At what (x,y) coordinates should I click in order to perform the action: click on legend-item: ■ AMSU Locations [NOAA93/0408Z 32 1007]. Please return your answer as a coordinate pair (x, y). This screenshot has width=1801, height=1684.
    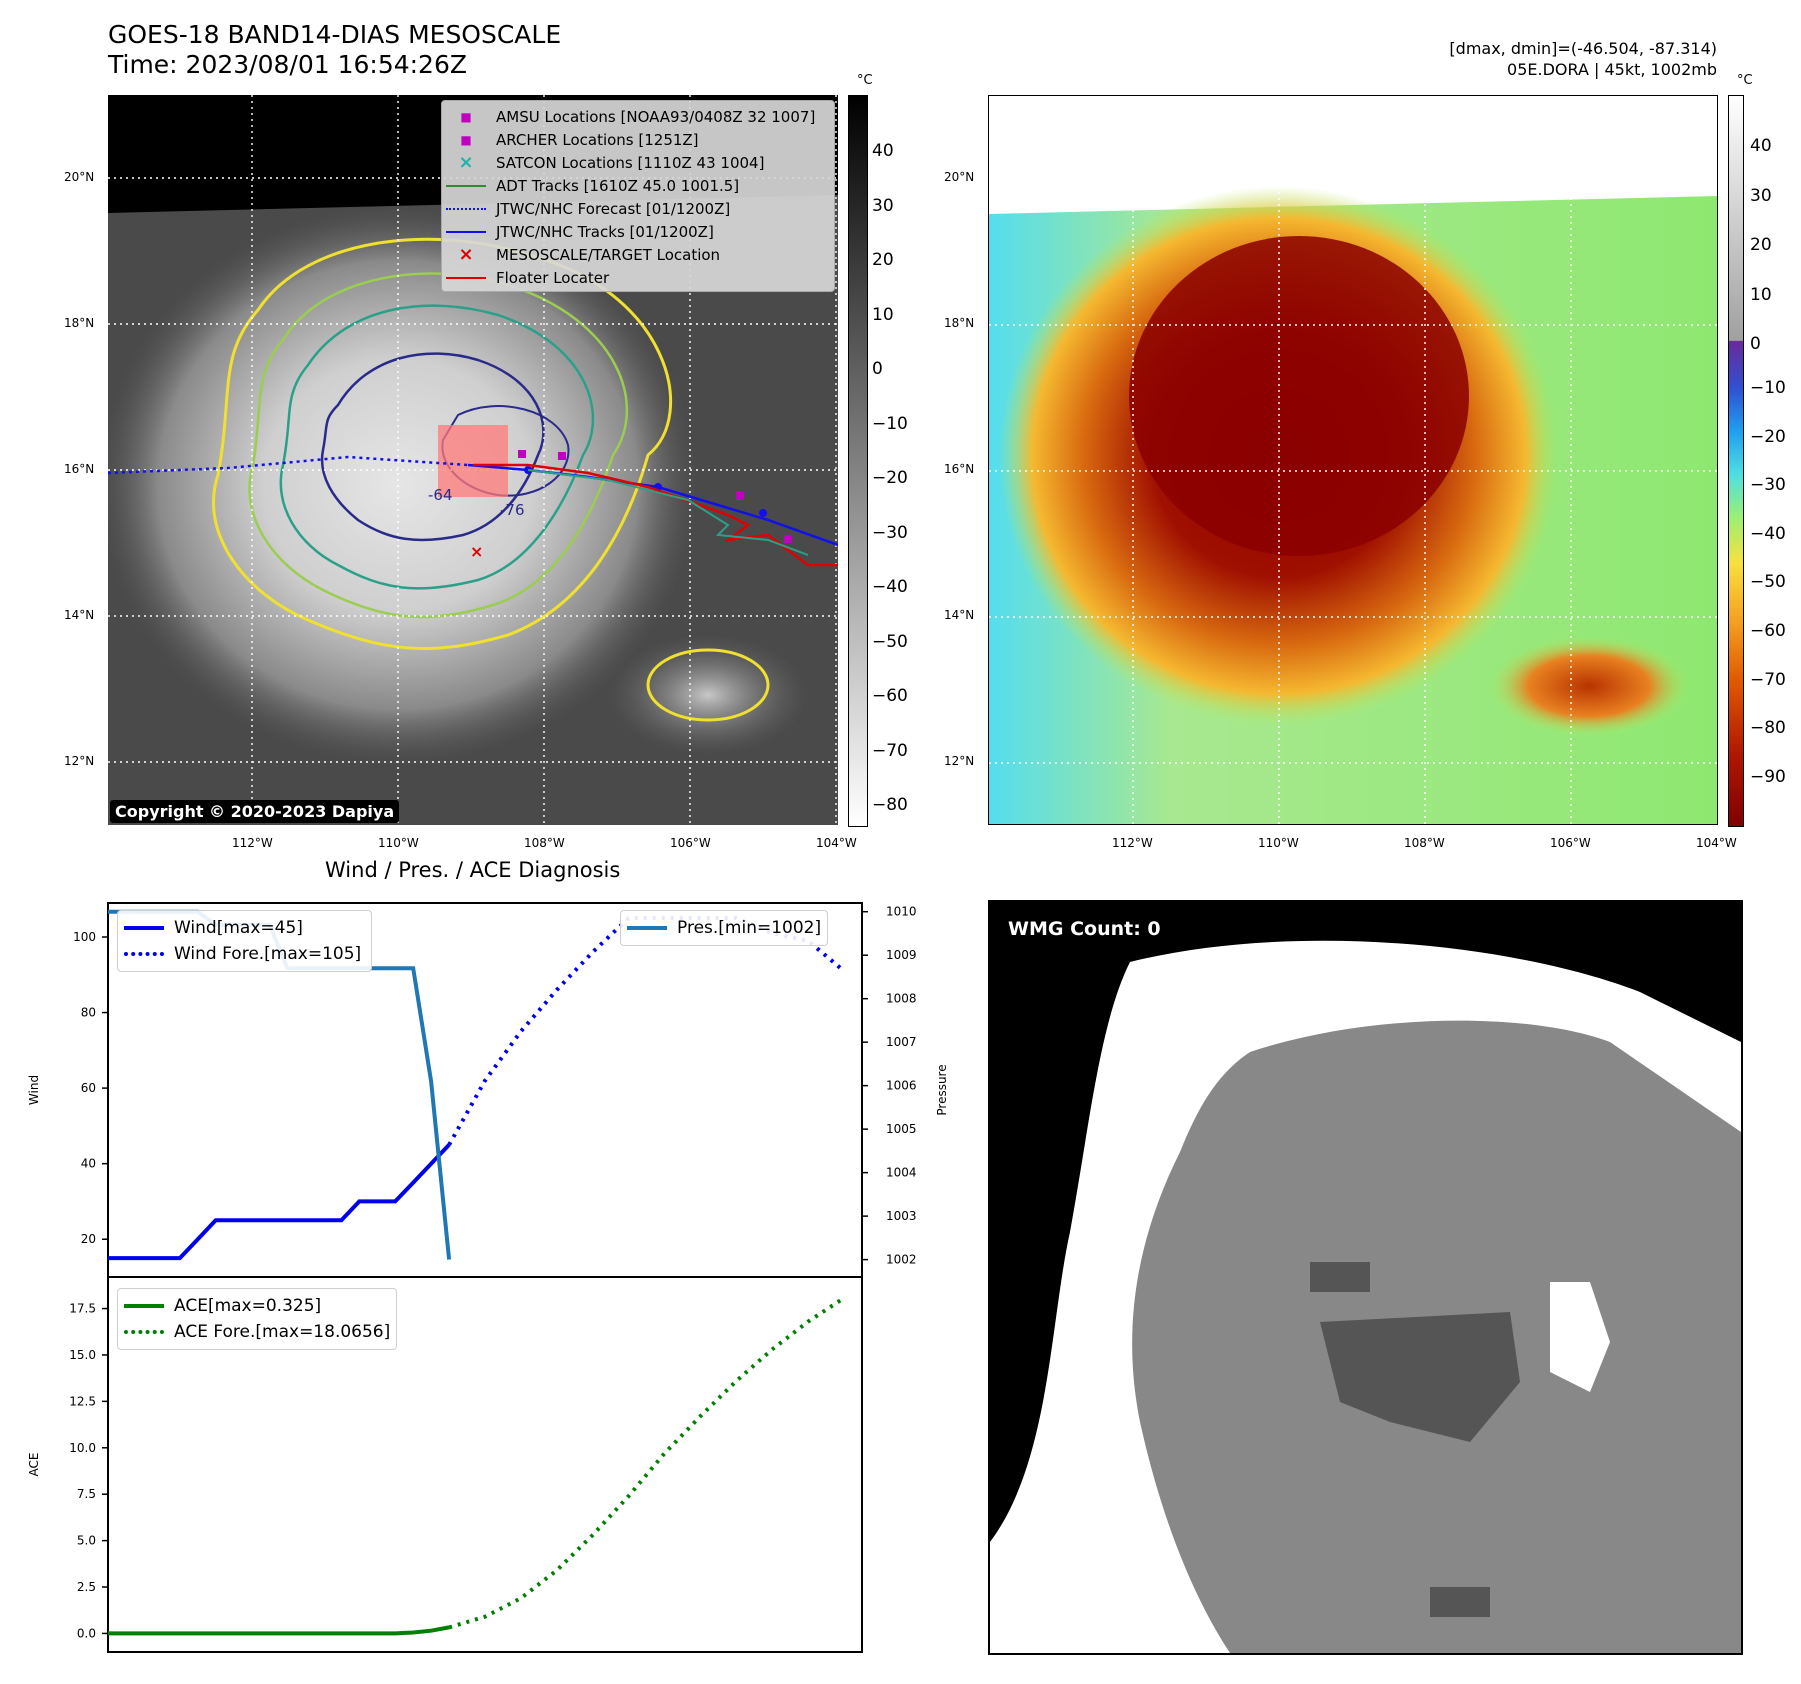
    Looking at the image, I should click on (638, 116).